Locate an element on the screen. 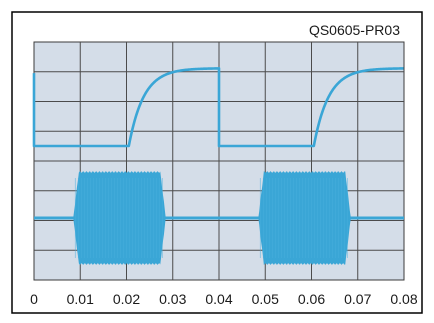 The width and height of the screenshot is (434, 323). x-tick-label: 0.01 is located at coordinates (80, 299).